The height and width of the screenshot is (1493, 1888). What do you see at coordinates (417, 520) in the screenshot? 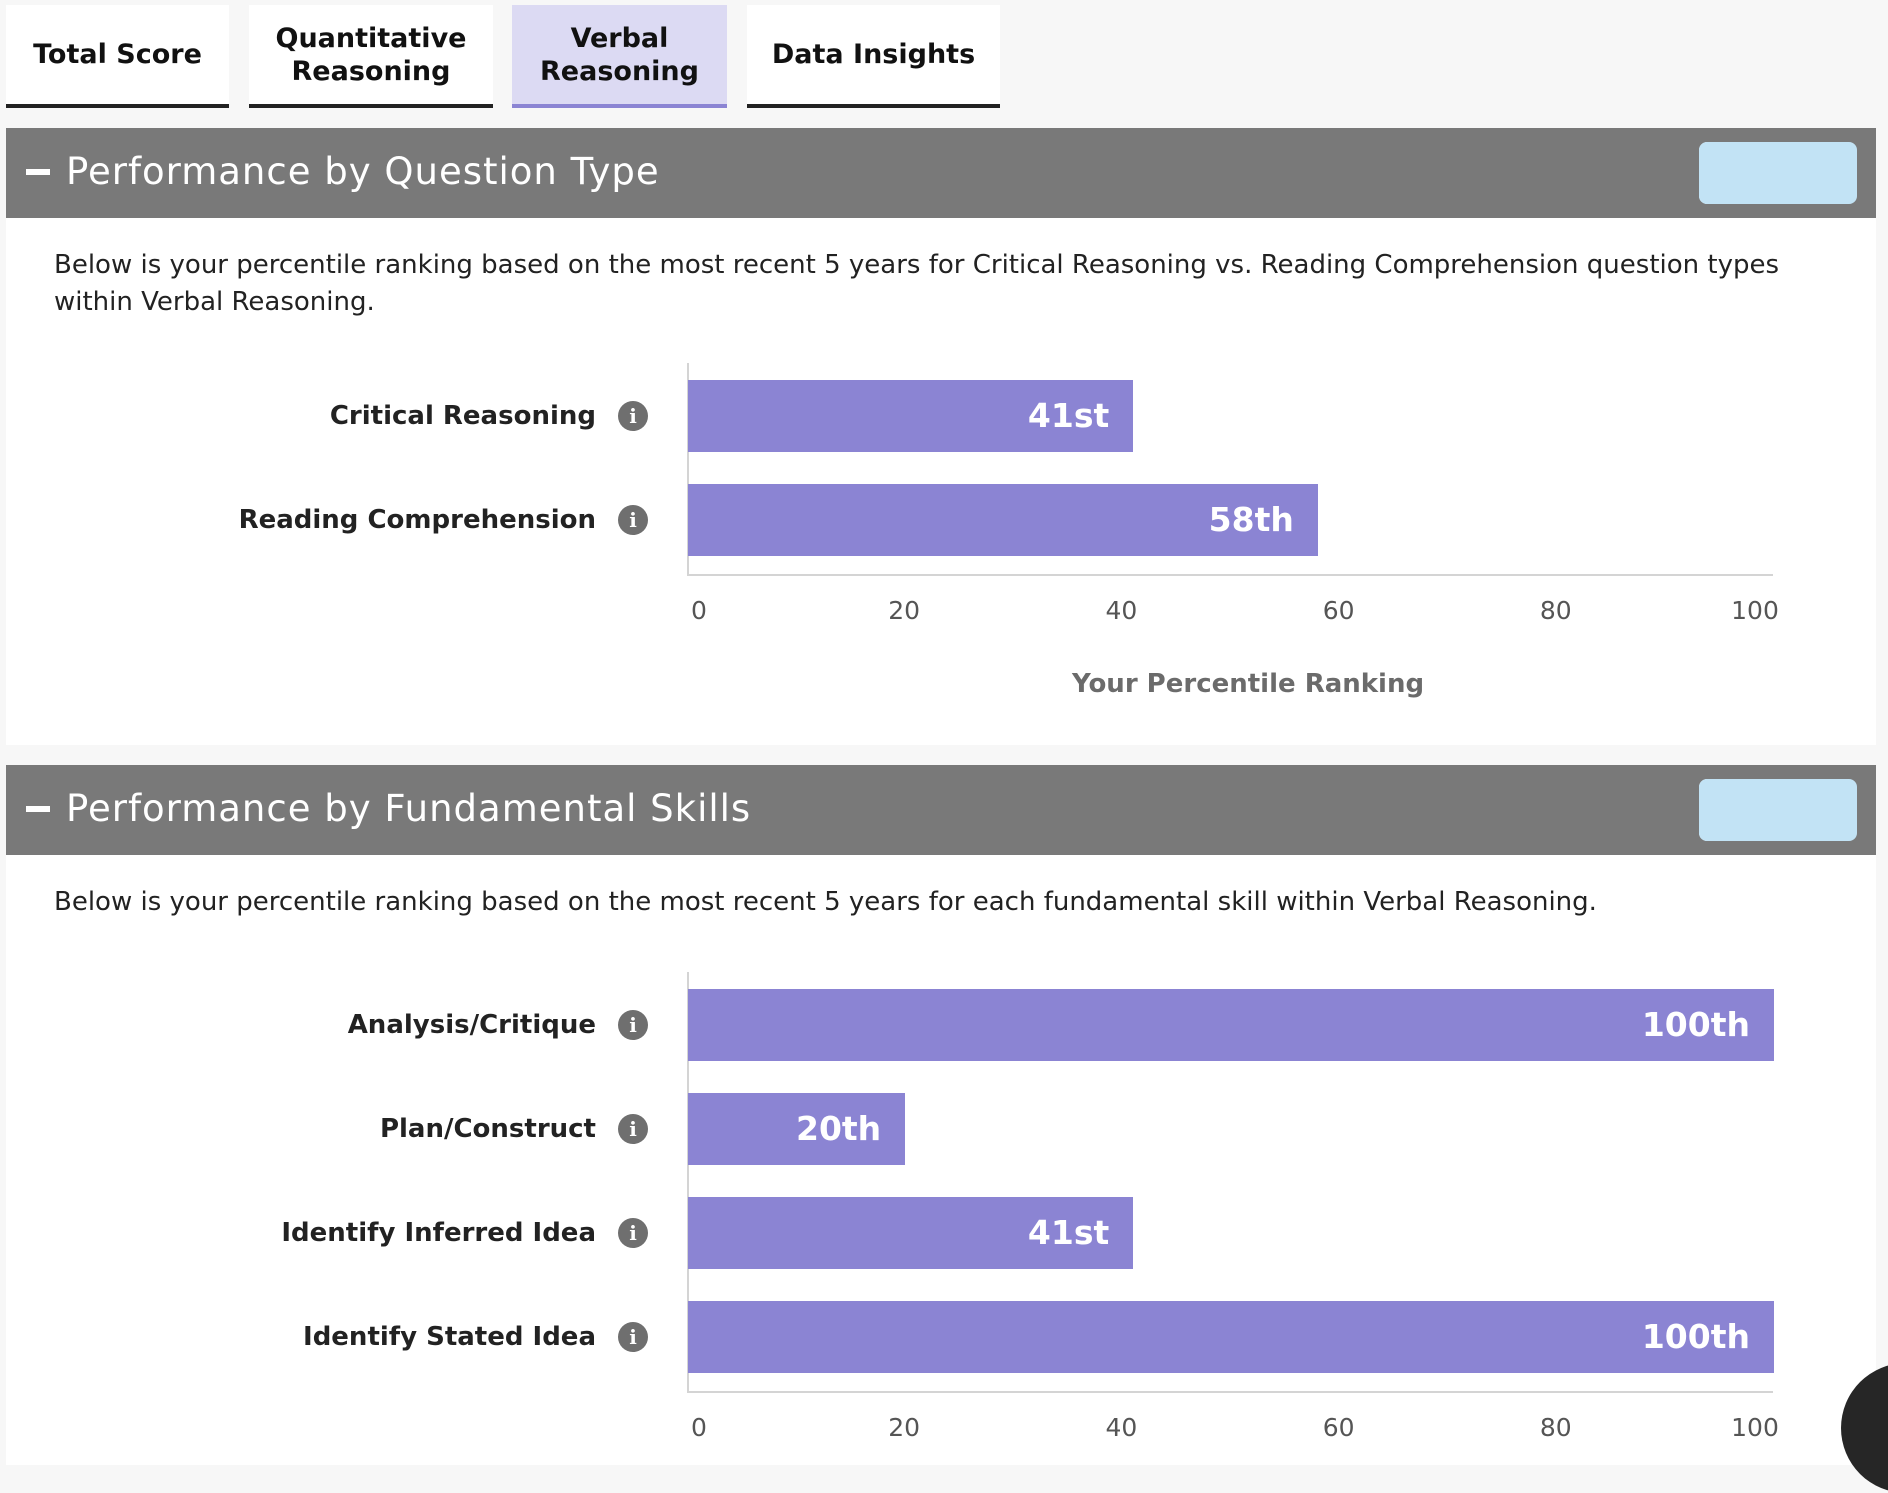
I see `category-label: Reading Comprehension` at bounding box center [417, 520].